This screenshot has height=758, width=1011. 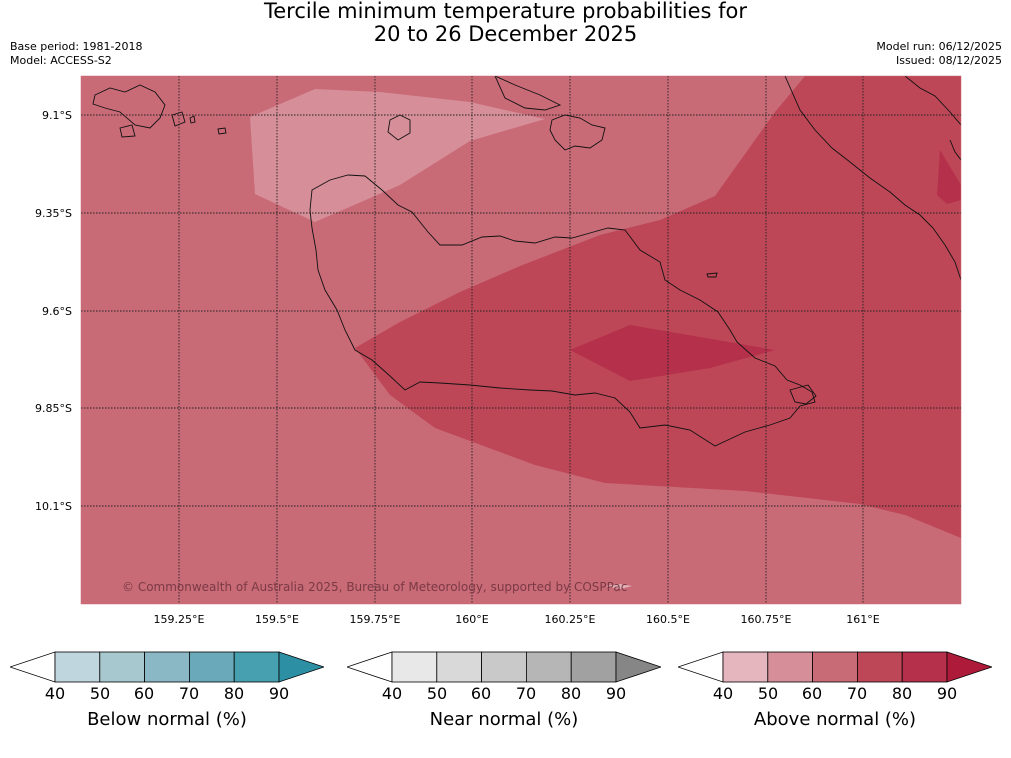 I want to click on tick-near-90: 90, so click(x=616, y=693).